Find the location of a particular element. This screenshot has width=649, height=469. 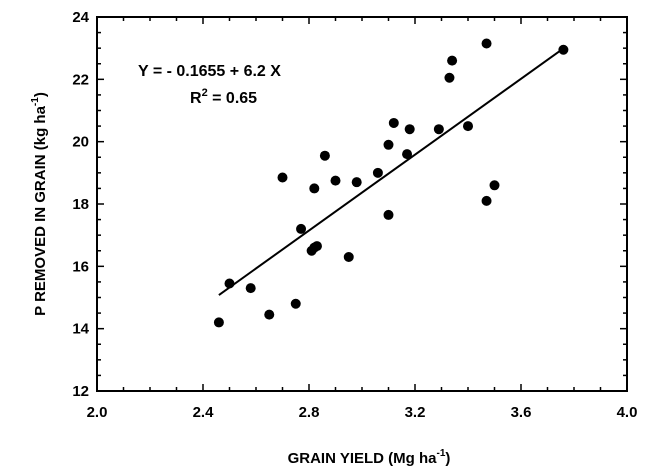

regression-equation: Y = - 0.1655 + 6.2 X is located at coordinates (209, 71).